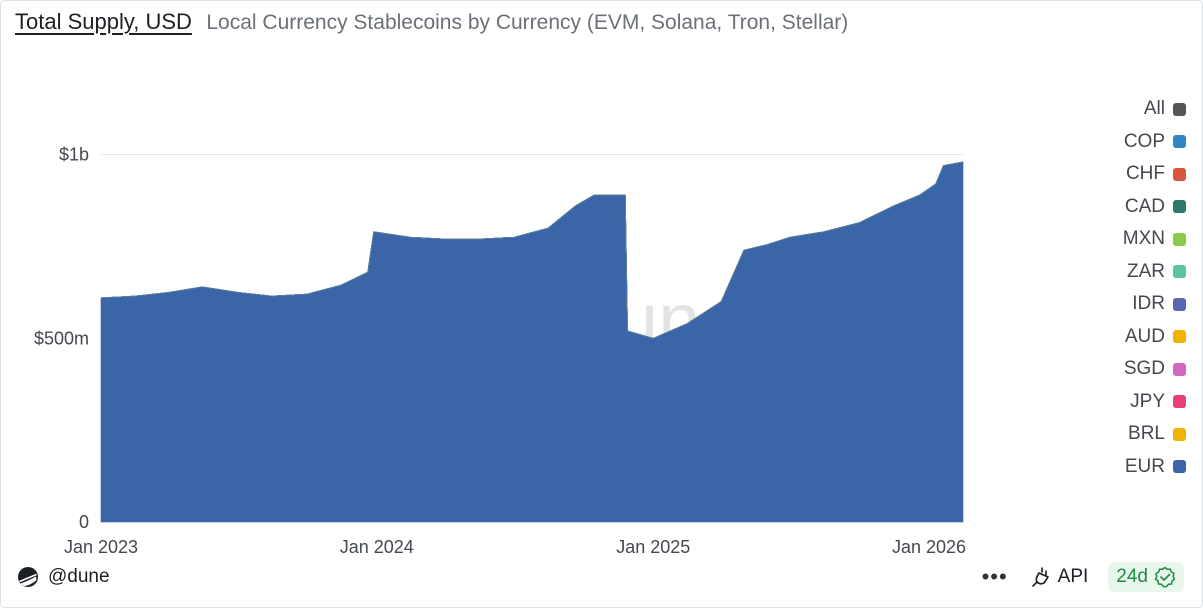 The image size is (1203, 608). Describe the element at coordinates (929, 547) in the screenshot. I see `x-tick-label: Jan 2026` at that location.